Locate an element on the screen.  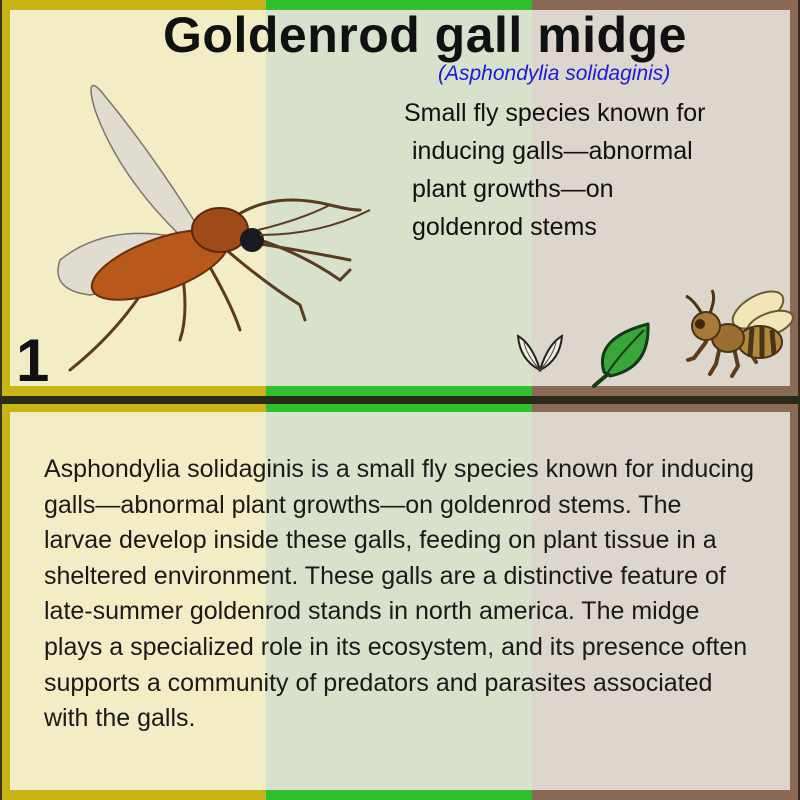
short-description-line: Small fly species known for is located at coordinates (555, 113).